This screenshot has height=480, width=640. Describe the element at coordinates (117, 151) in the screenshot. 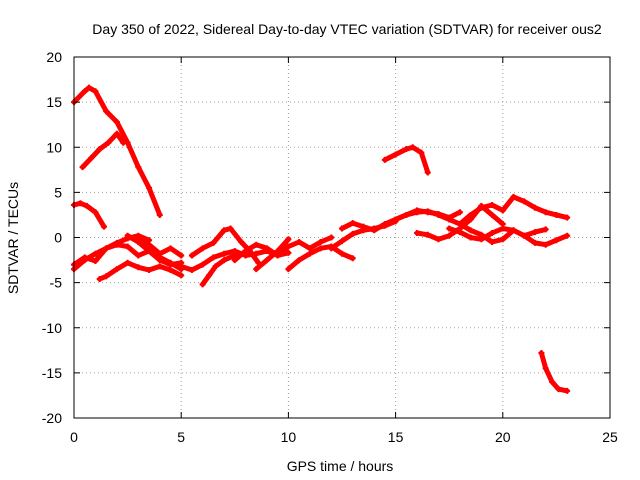

I see `series-line-s1` at that location.